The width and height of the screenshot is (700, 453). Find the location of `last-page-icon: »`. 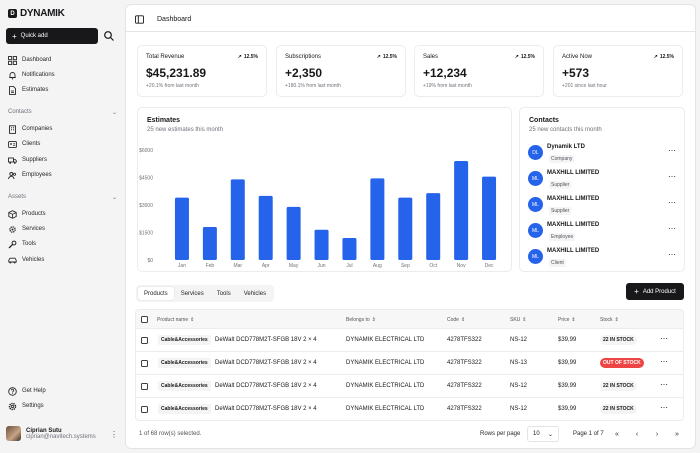

last-page-icon: » is located at coordinates (677, 434).